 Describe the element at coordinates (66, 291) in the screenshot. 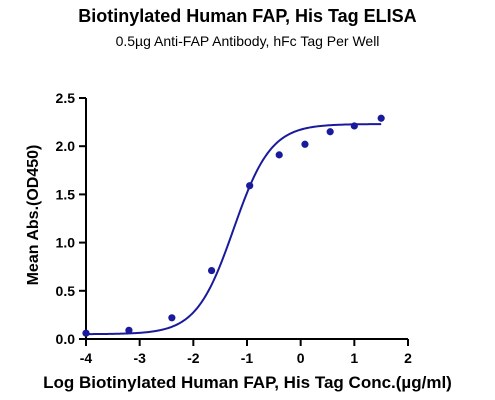

I see `y-tick-label: 0.5` at that location.